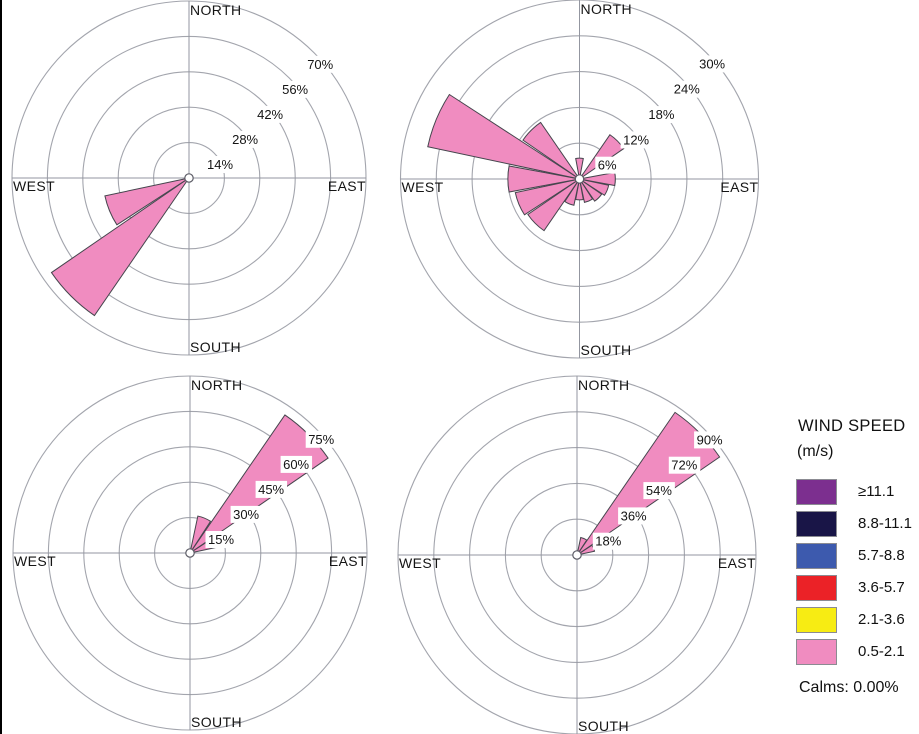  I want to click on ring-label-6pct: 6%, so click(607, 165).